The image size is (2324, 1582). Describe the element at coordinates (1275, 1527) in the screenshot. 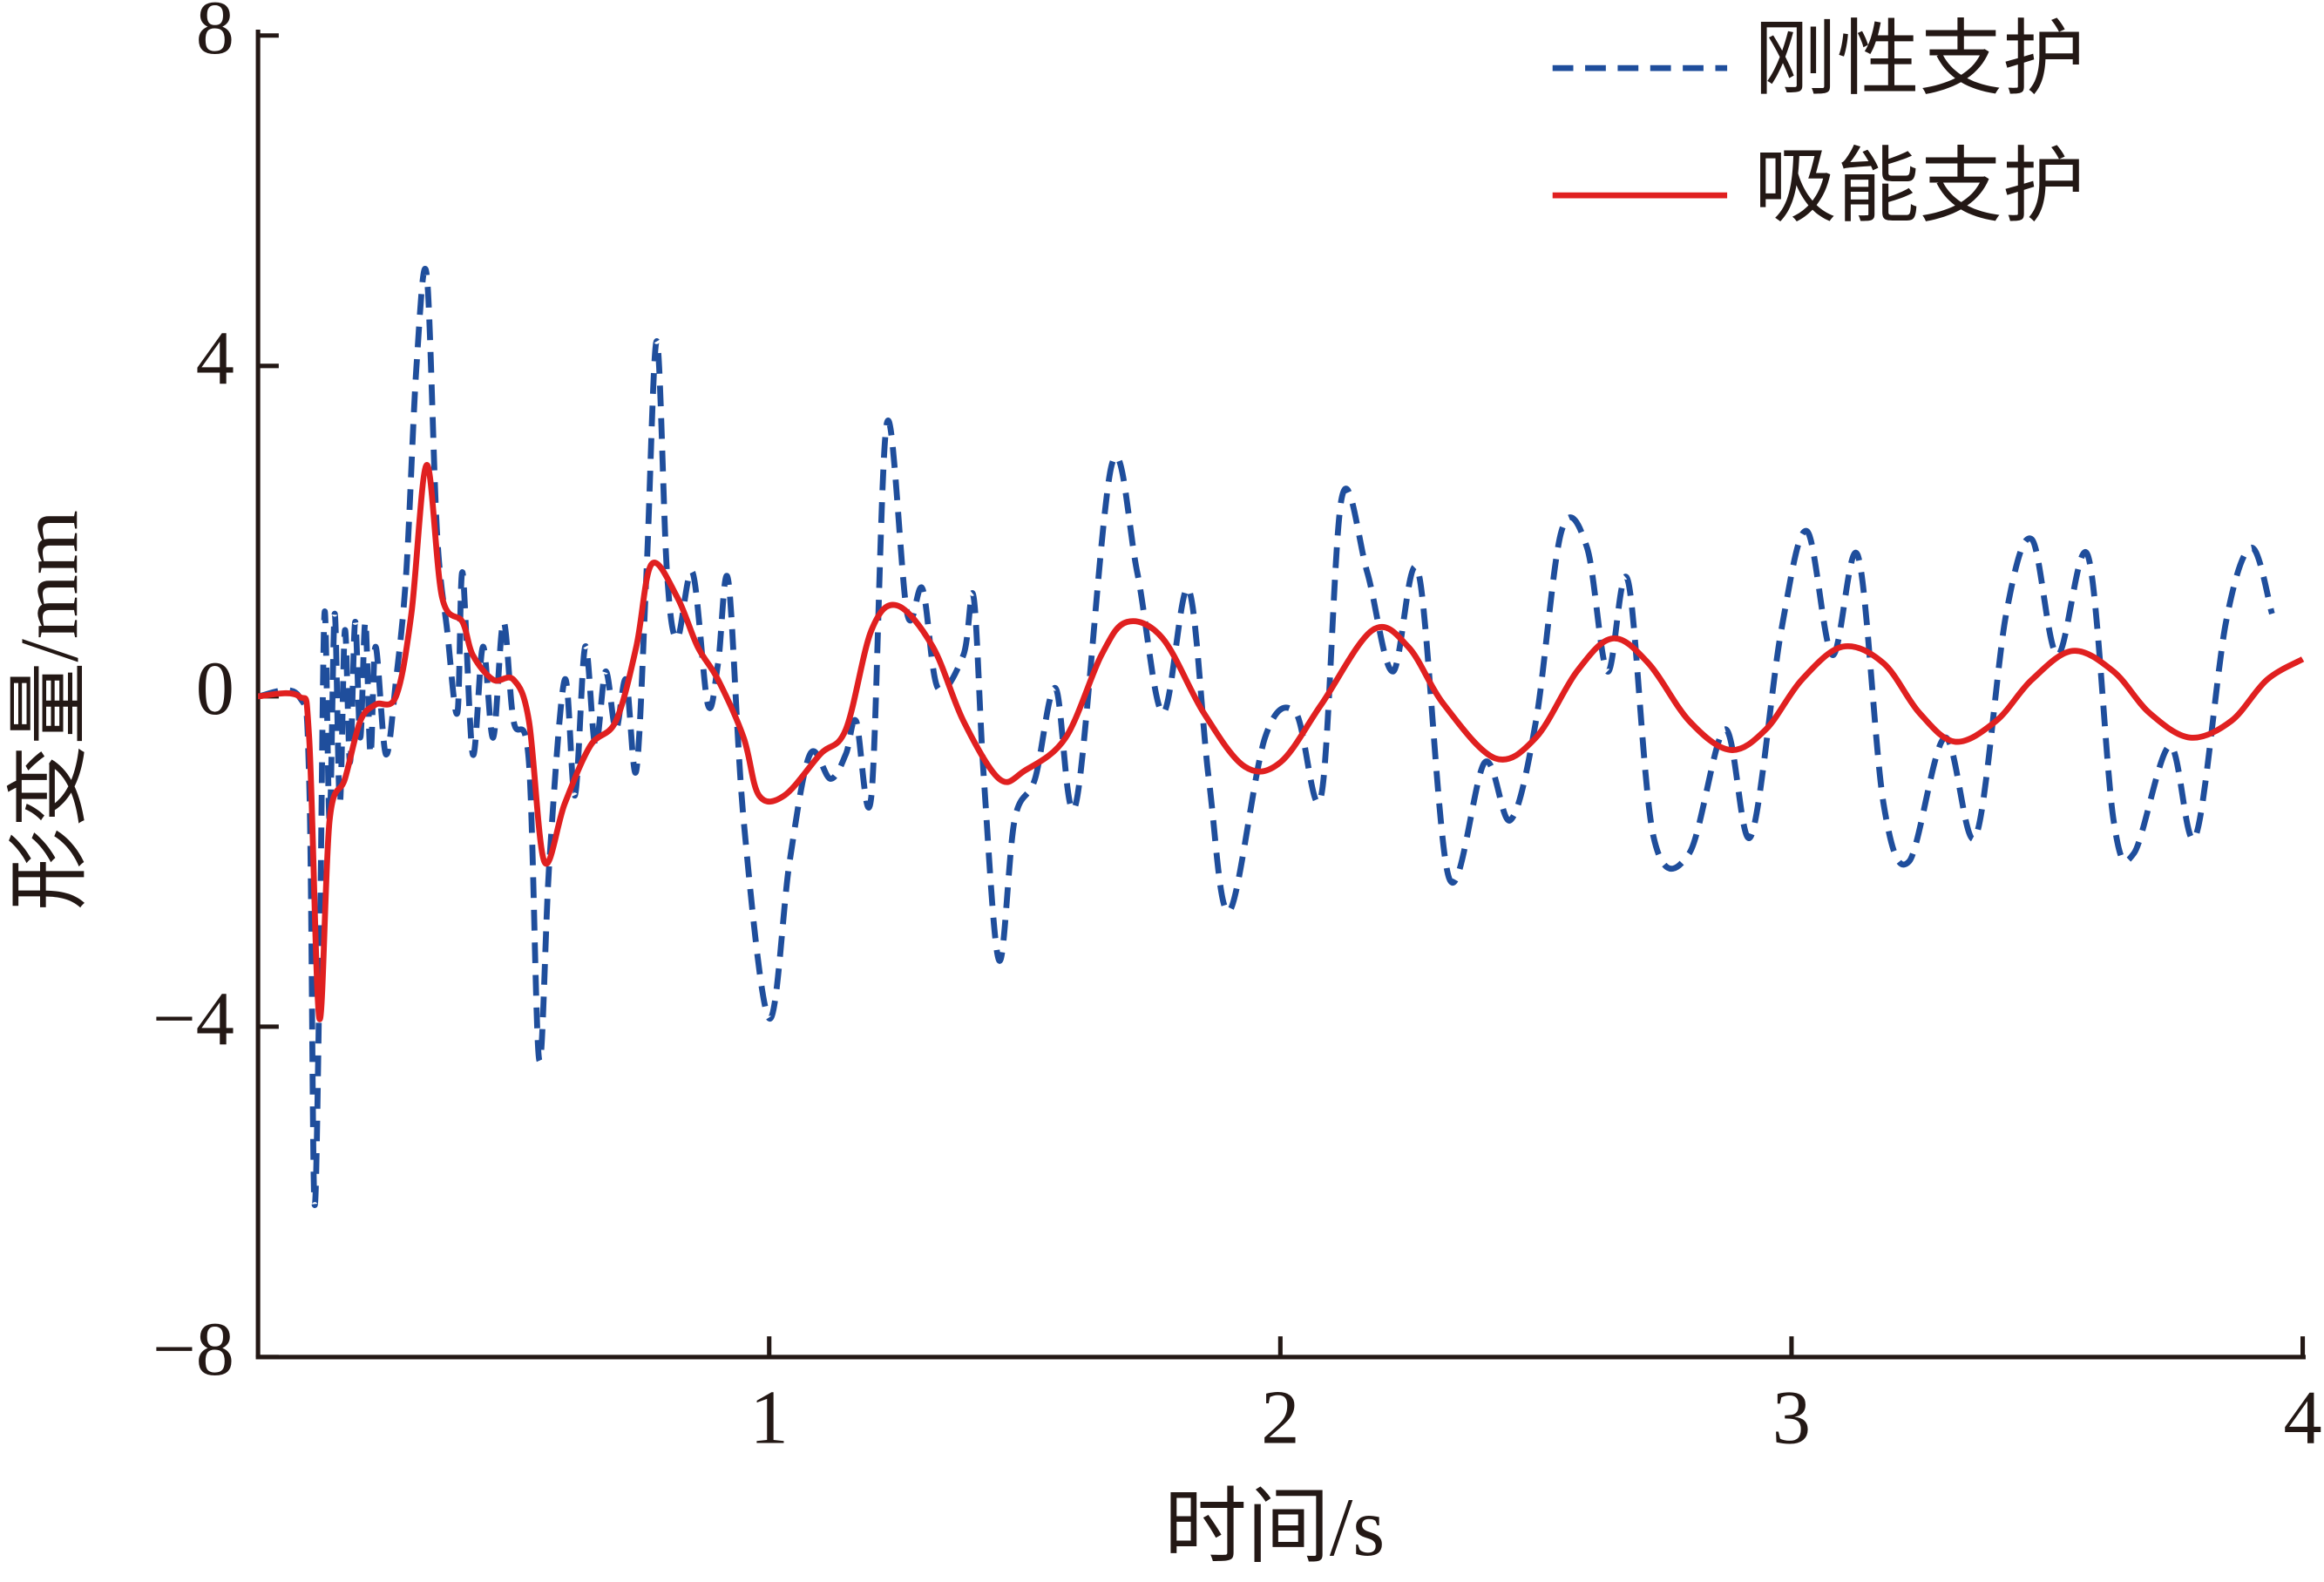

I see `x-axis-label: 时间/s` at that location.